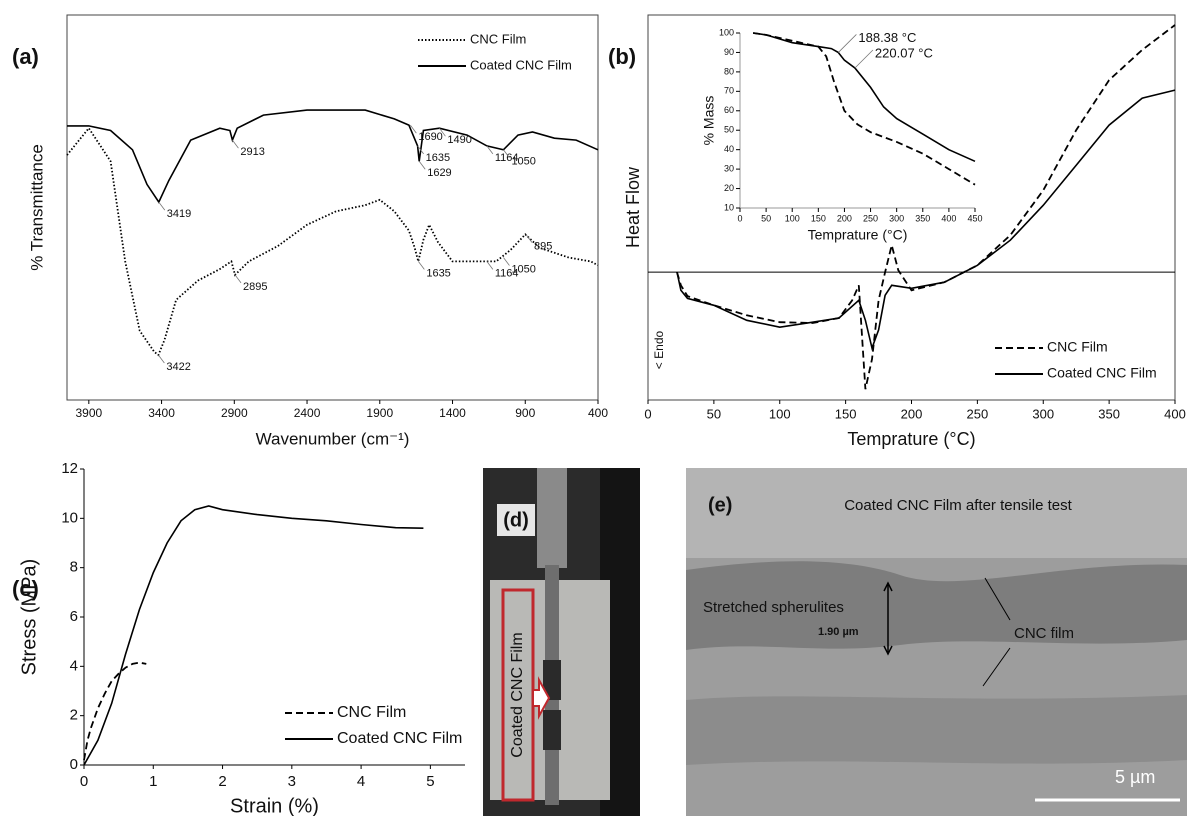 The height and width of the screenshot is (816, 1187). Describe the element at coordinates (178, 367) in the screenshot. I see `annotation: 3422` at that location.